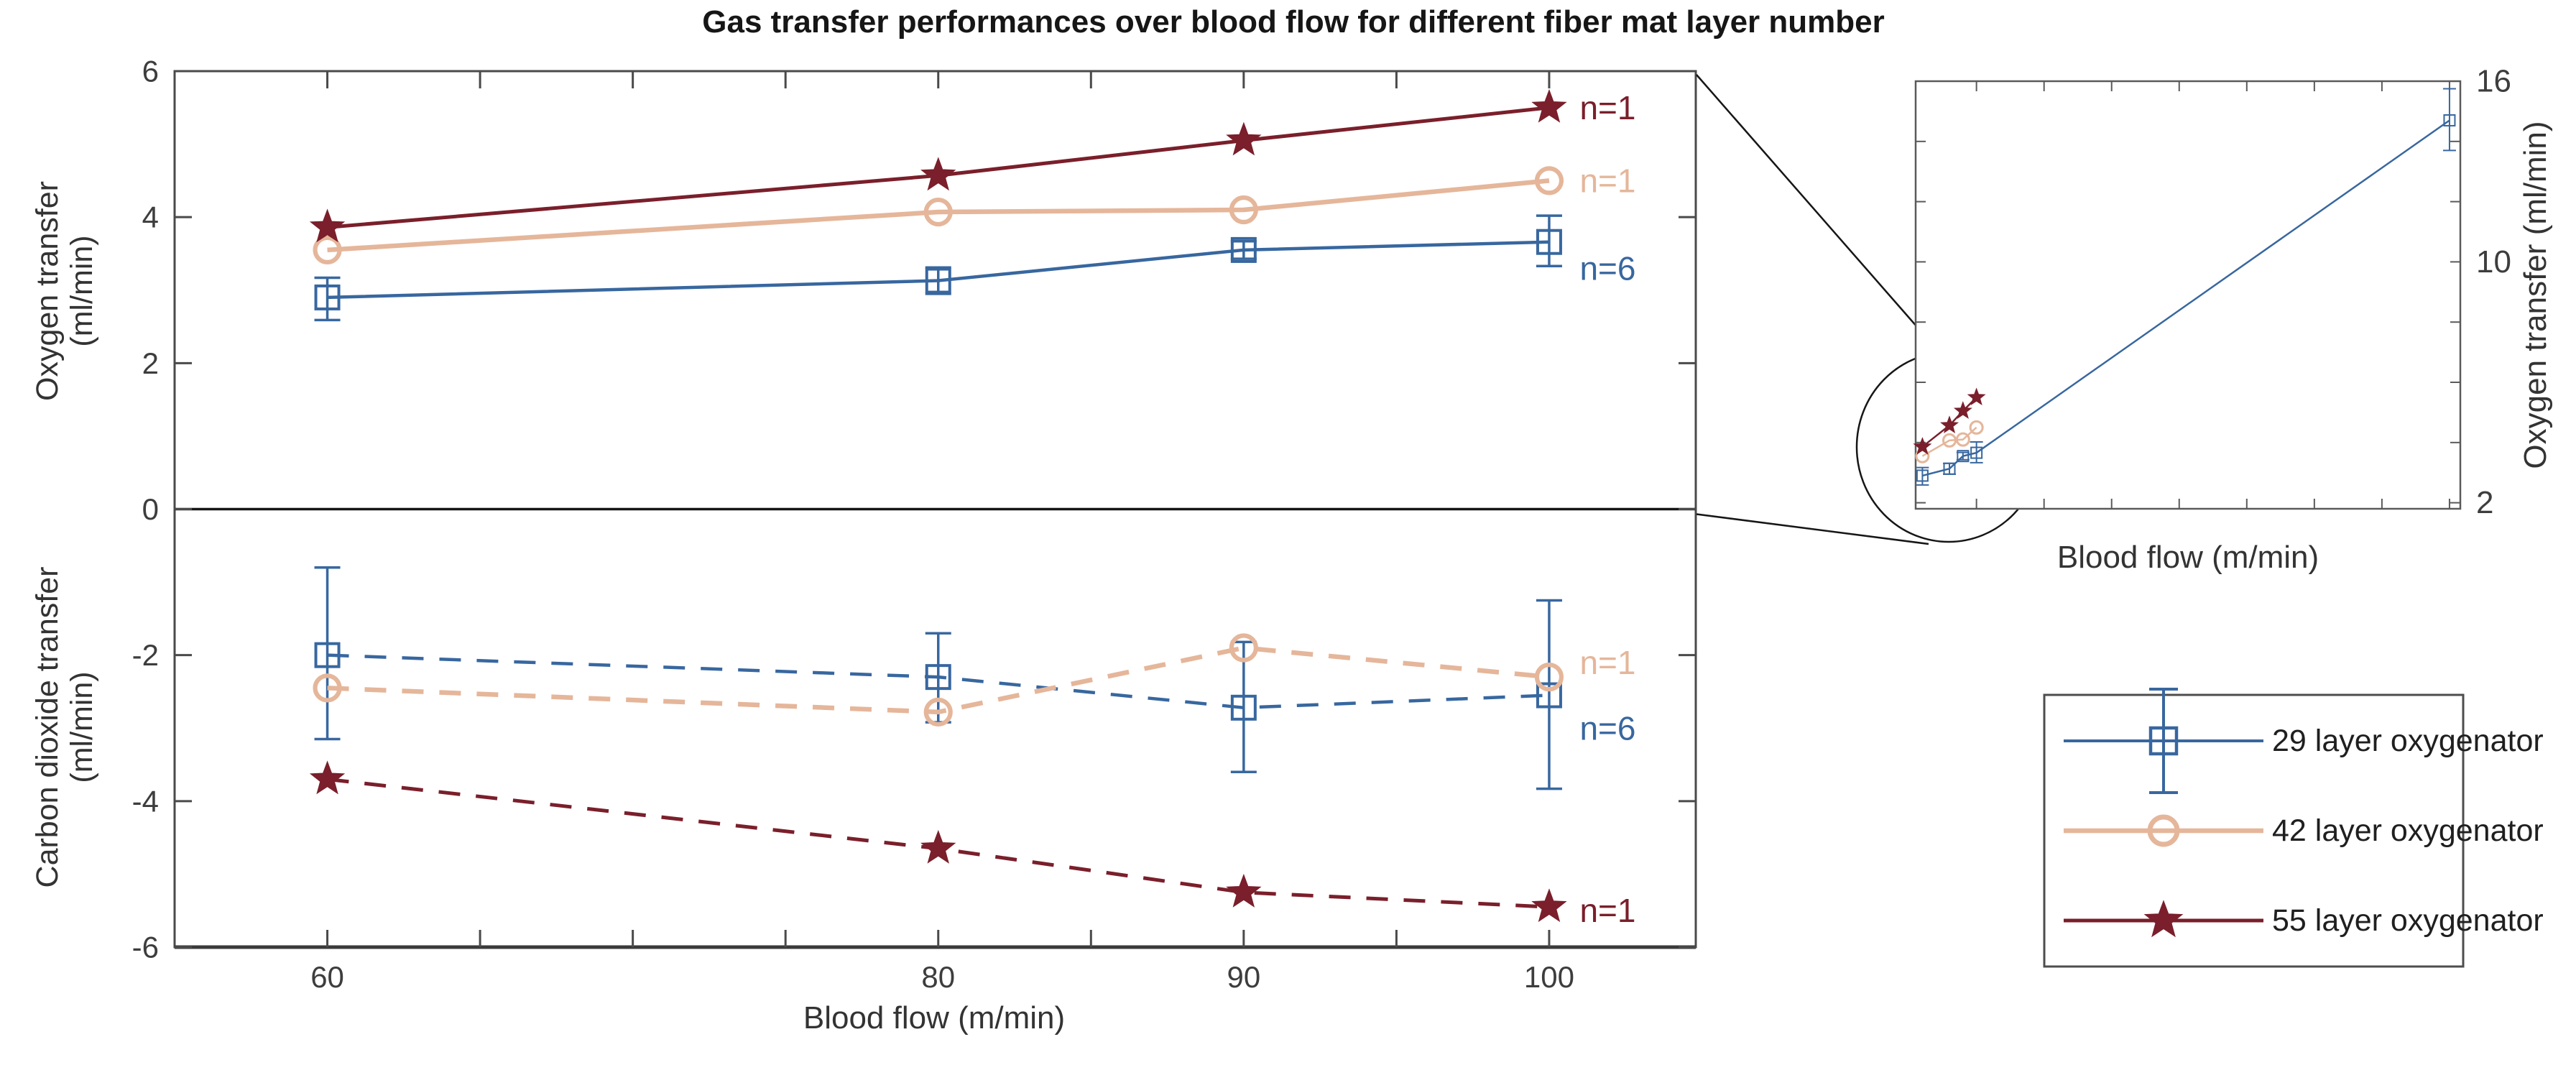 The height and width of the screenshot is (1070, 2576). I want to click on x-axis-label-main: Blood flow (m/min), so click(934, 1018).